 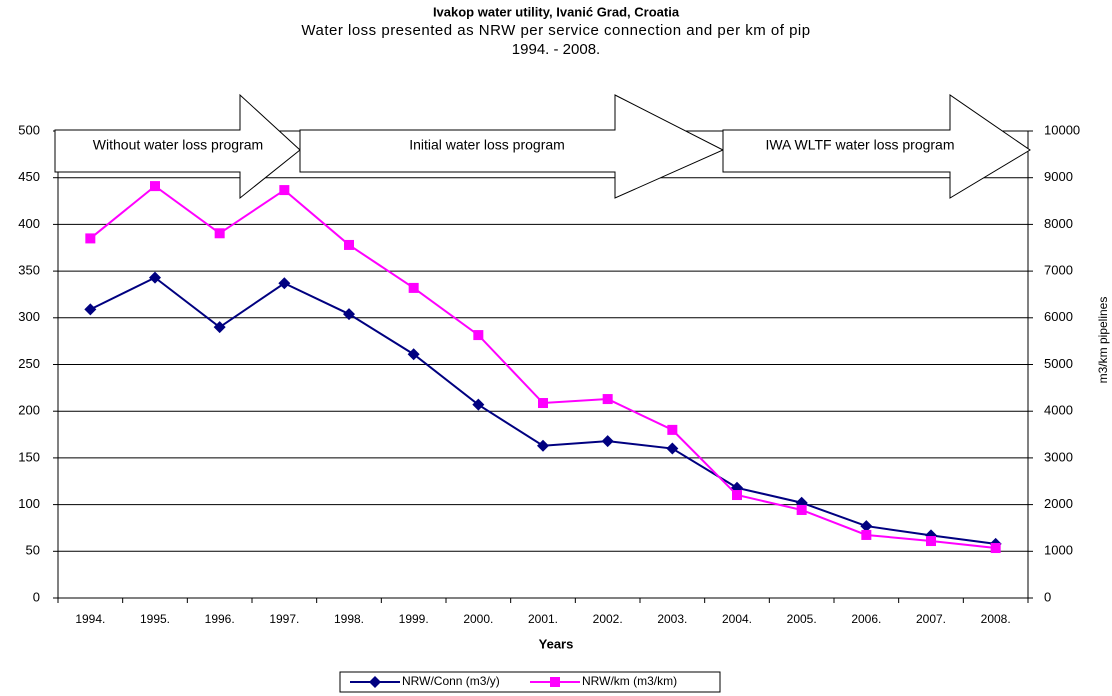 What do you see at coordinates (90, 619) in the screenshot?
I see `x-tick-label: 1994.` at bounding box center [90, 619].